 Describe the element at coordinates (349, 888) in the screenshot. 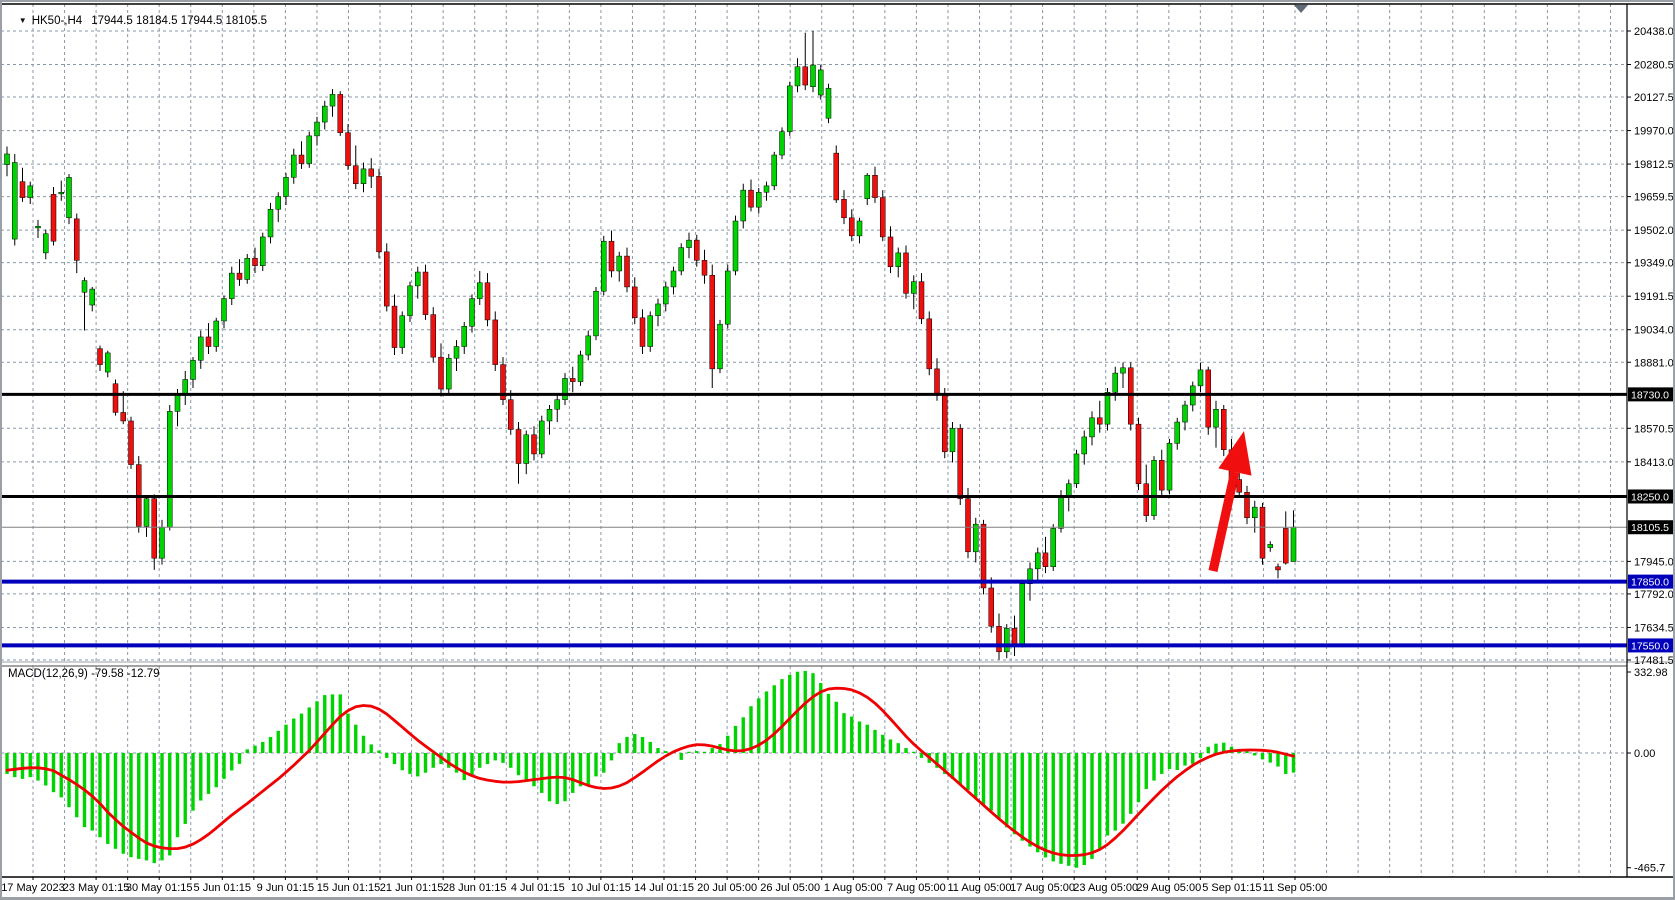

I see `date-label: 15 Jun 01:15` at that location.